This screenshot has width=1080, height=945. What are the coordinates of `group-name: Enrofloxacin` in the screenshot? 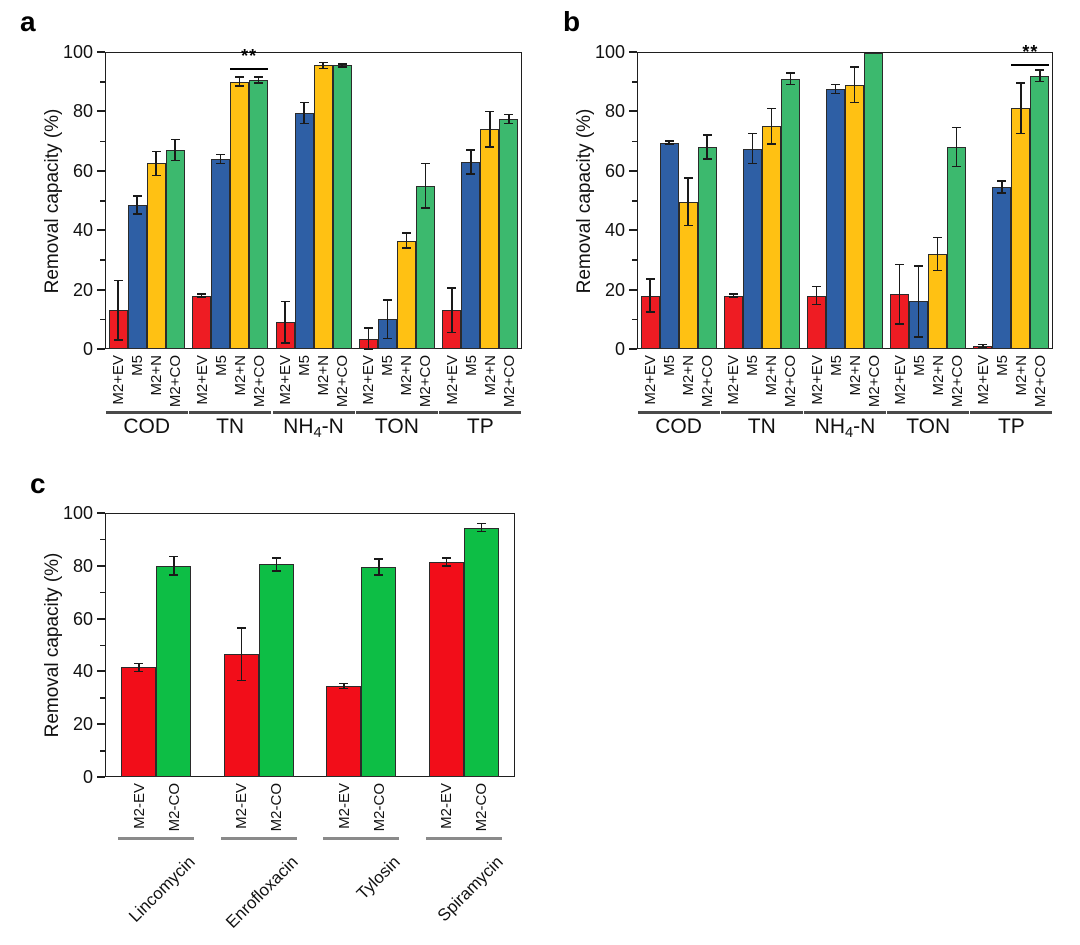 It's located at (261, 892).